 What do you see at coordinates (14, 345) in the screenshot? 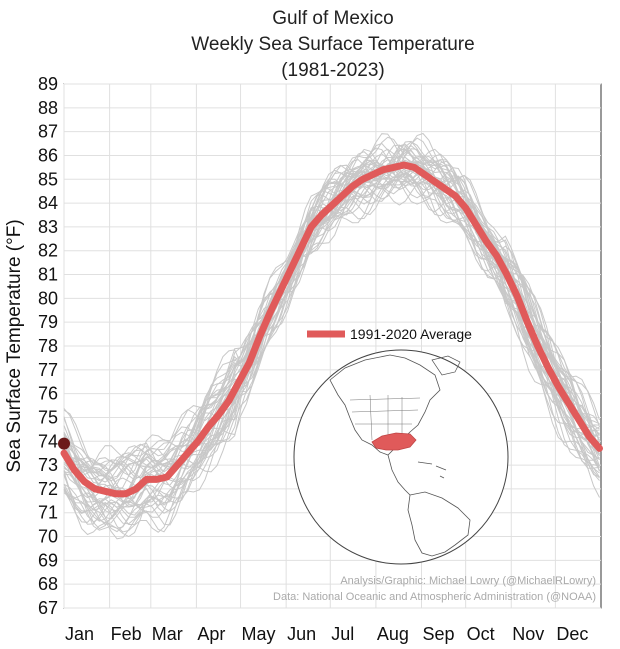
I see `y-axis-label: Sea Surface Temperature (°F)` at bounding box center [14, 345].